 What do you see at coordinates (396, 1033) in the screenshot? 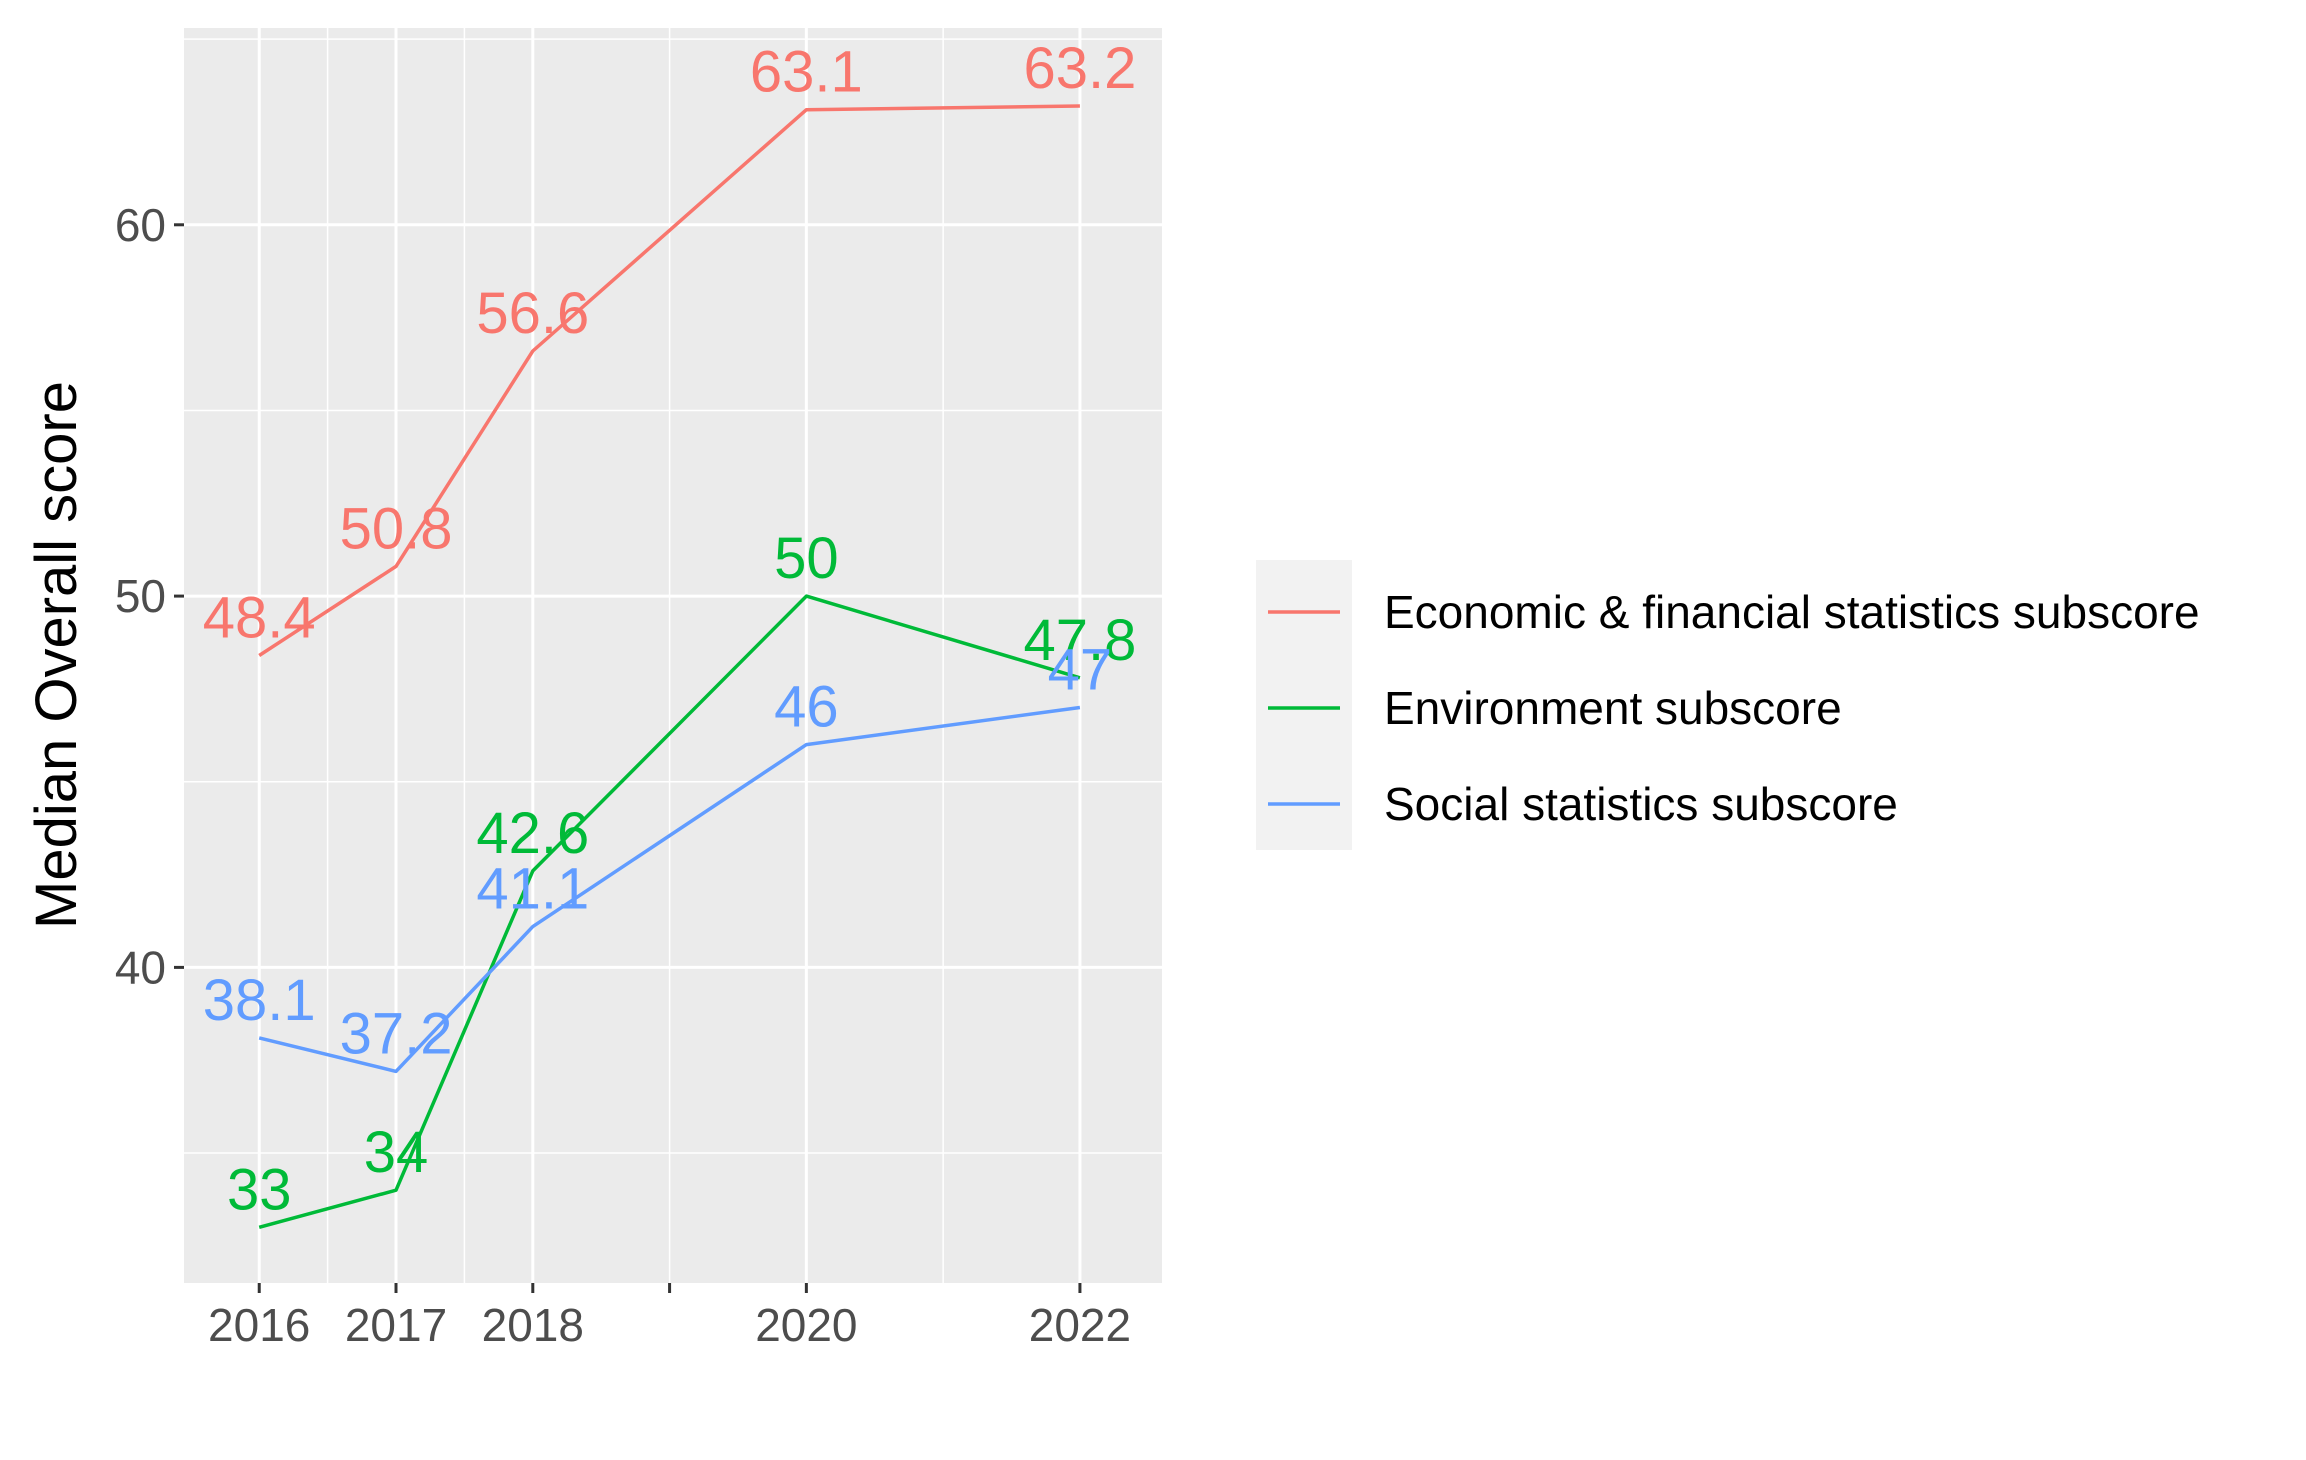
I see `data-label: 37.2` at bounding box center [396, 1033].